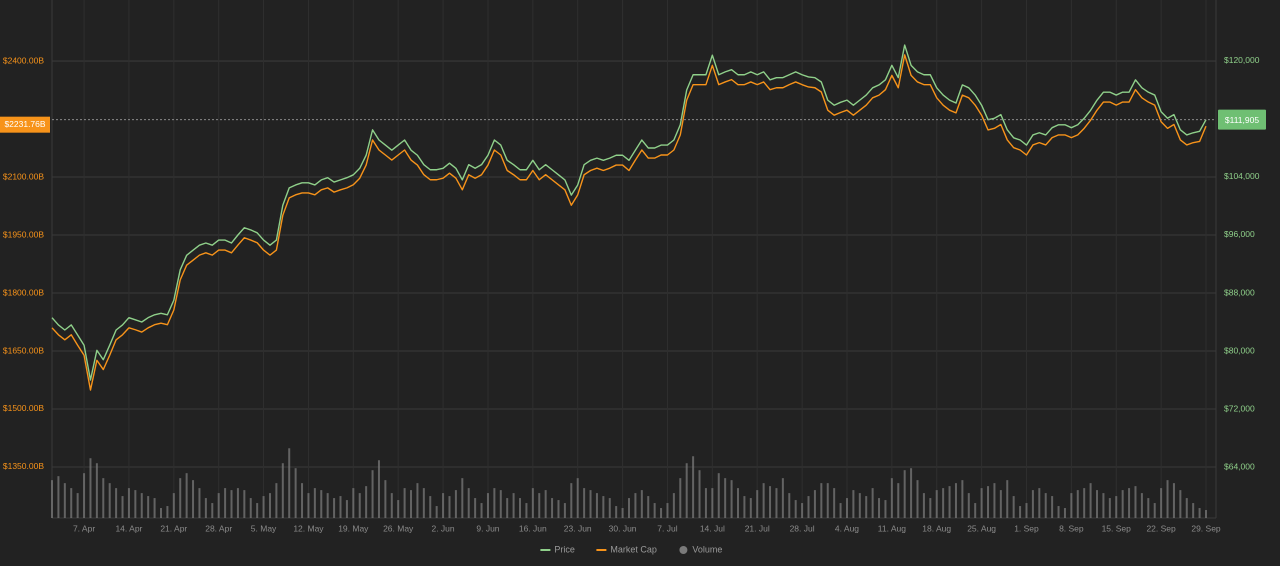  I want to click on y-tick-label: $1950.00B, so click(23, 234).